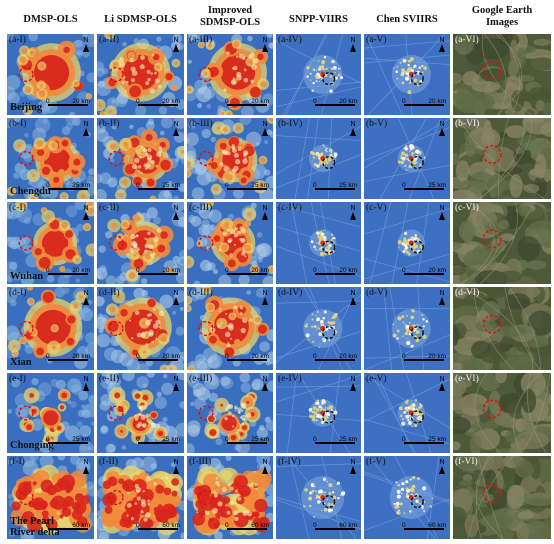 Image resolution: width=554 pixels, height=544 pixels. Describe the element at coordinates (18, 293) in the screenshot. I see `panel-label: (d-I)` at that location.